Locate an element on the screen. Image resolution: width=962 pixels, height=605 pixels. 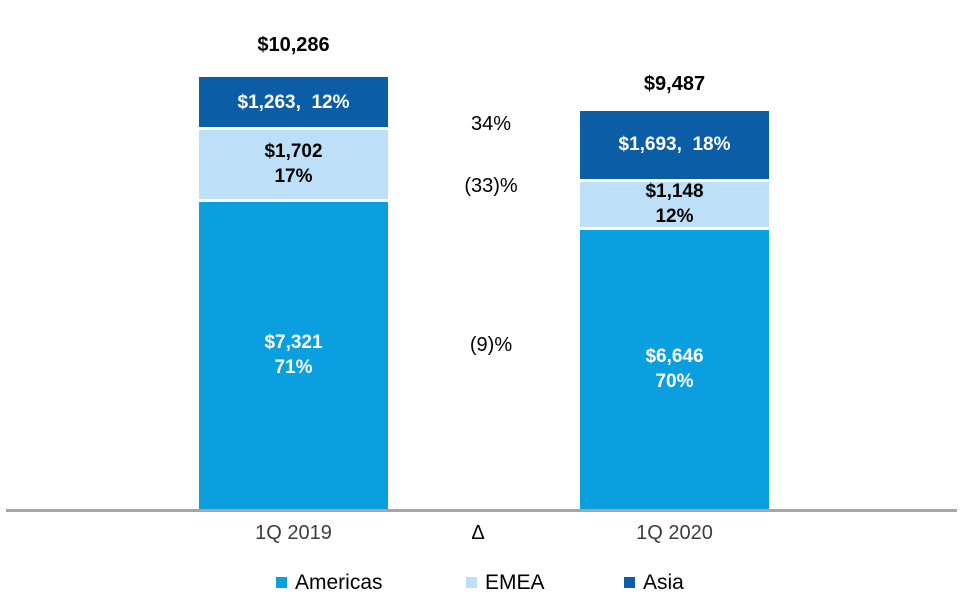
segment-asia-1q2019: $1,263, 12% is located at coordinates (293, 103).